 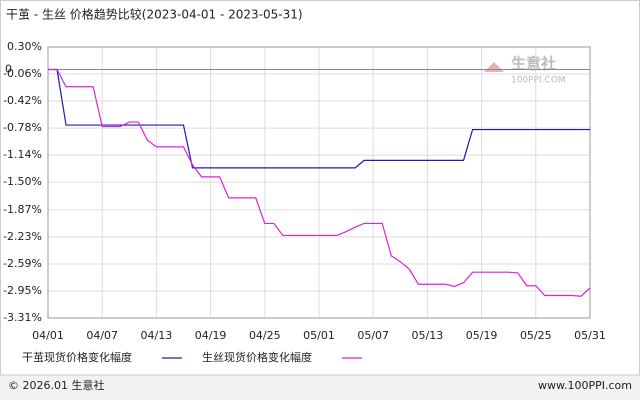 I want to click on x-tick-label: 05/25, so click(x=536, y=335).